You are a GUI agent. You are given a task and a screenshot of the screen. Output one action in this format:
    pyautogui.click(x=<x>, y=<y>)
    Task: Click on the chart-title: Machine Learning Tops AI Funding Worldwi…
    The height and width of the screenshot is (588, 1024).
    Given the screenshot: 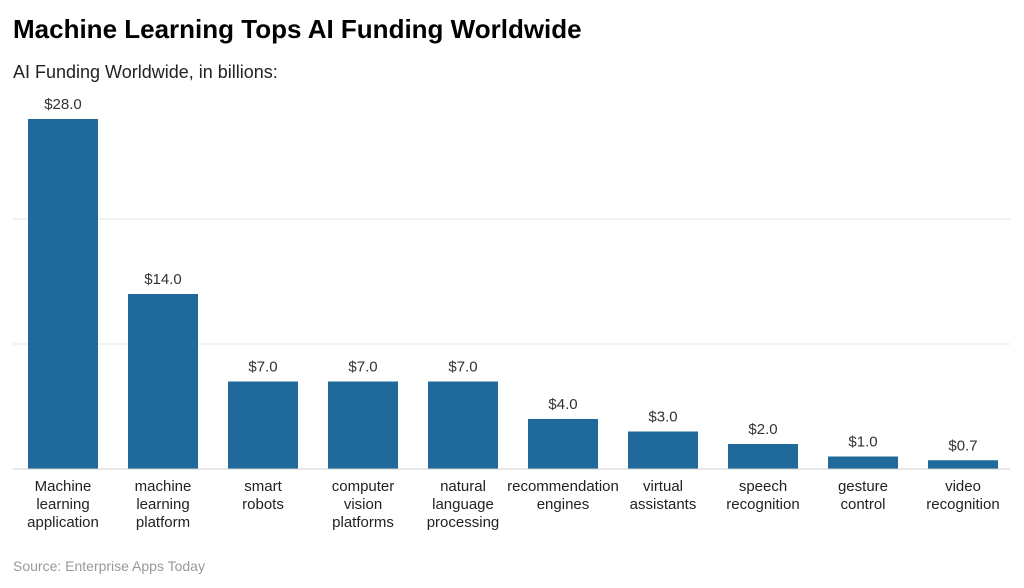 What is the action you would take?
    pyautogui.click(x=297, y=29)
    